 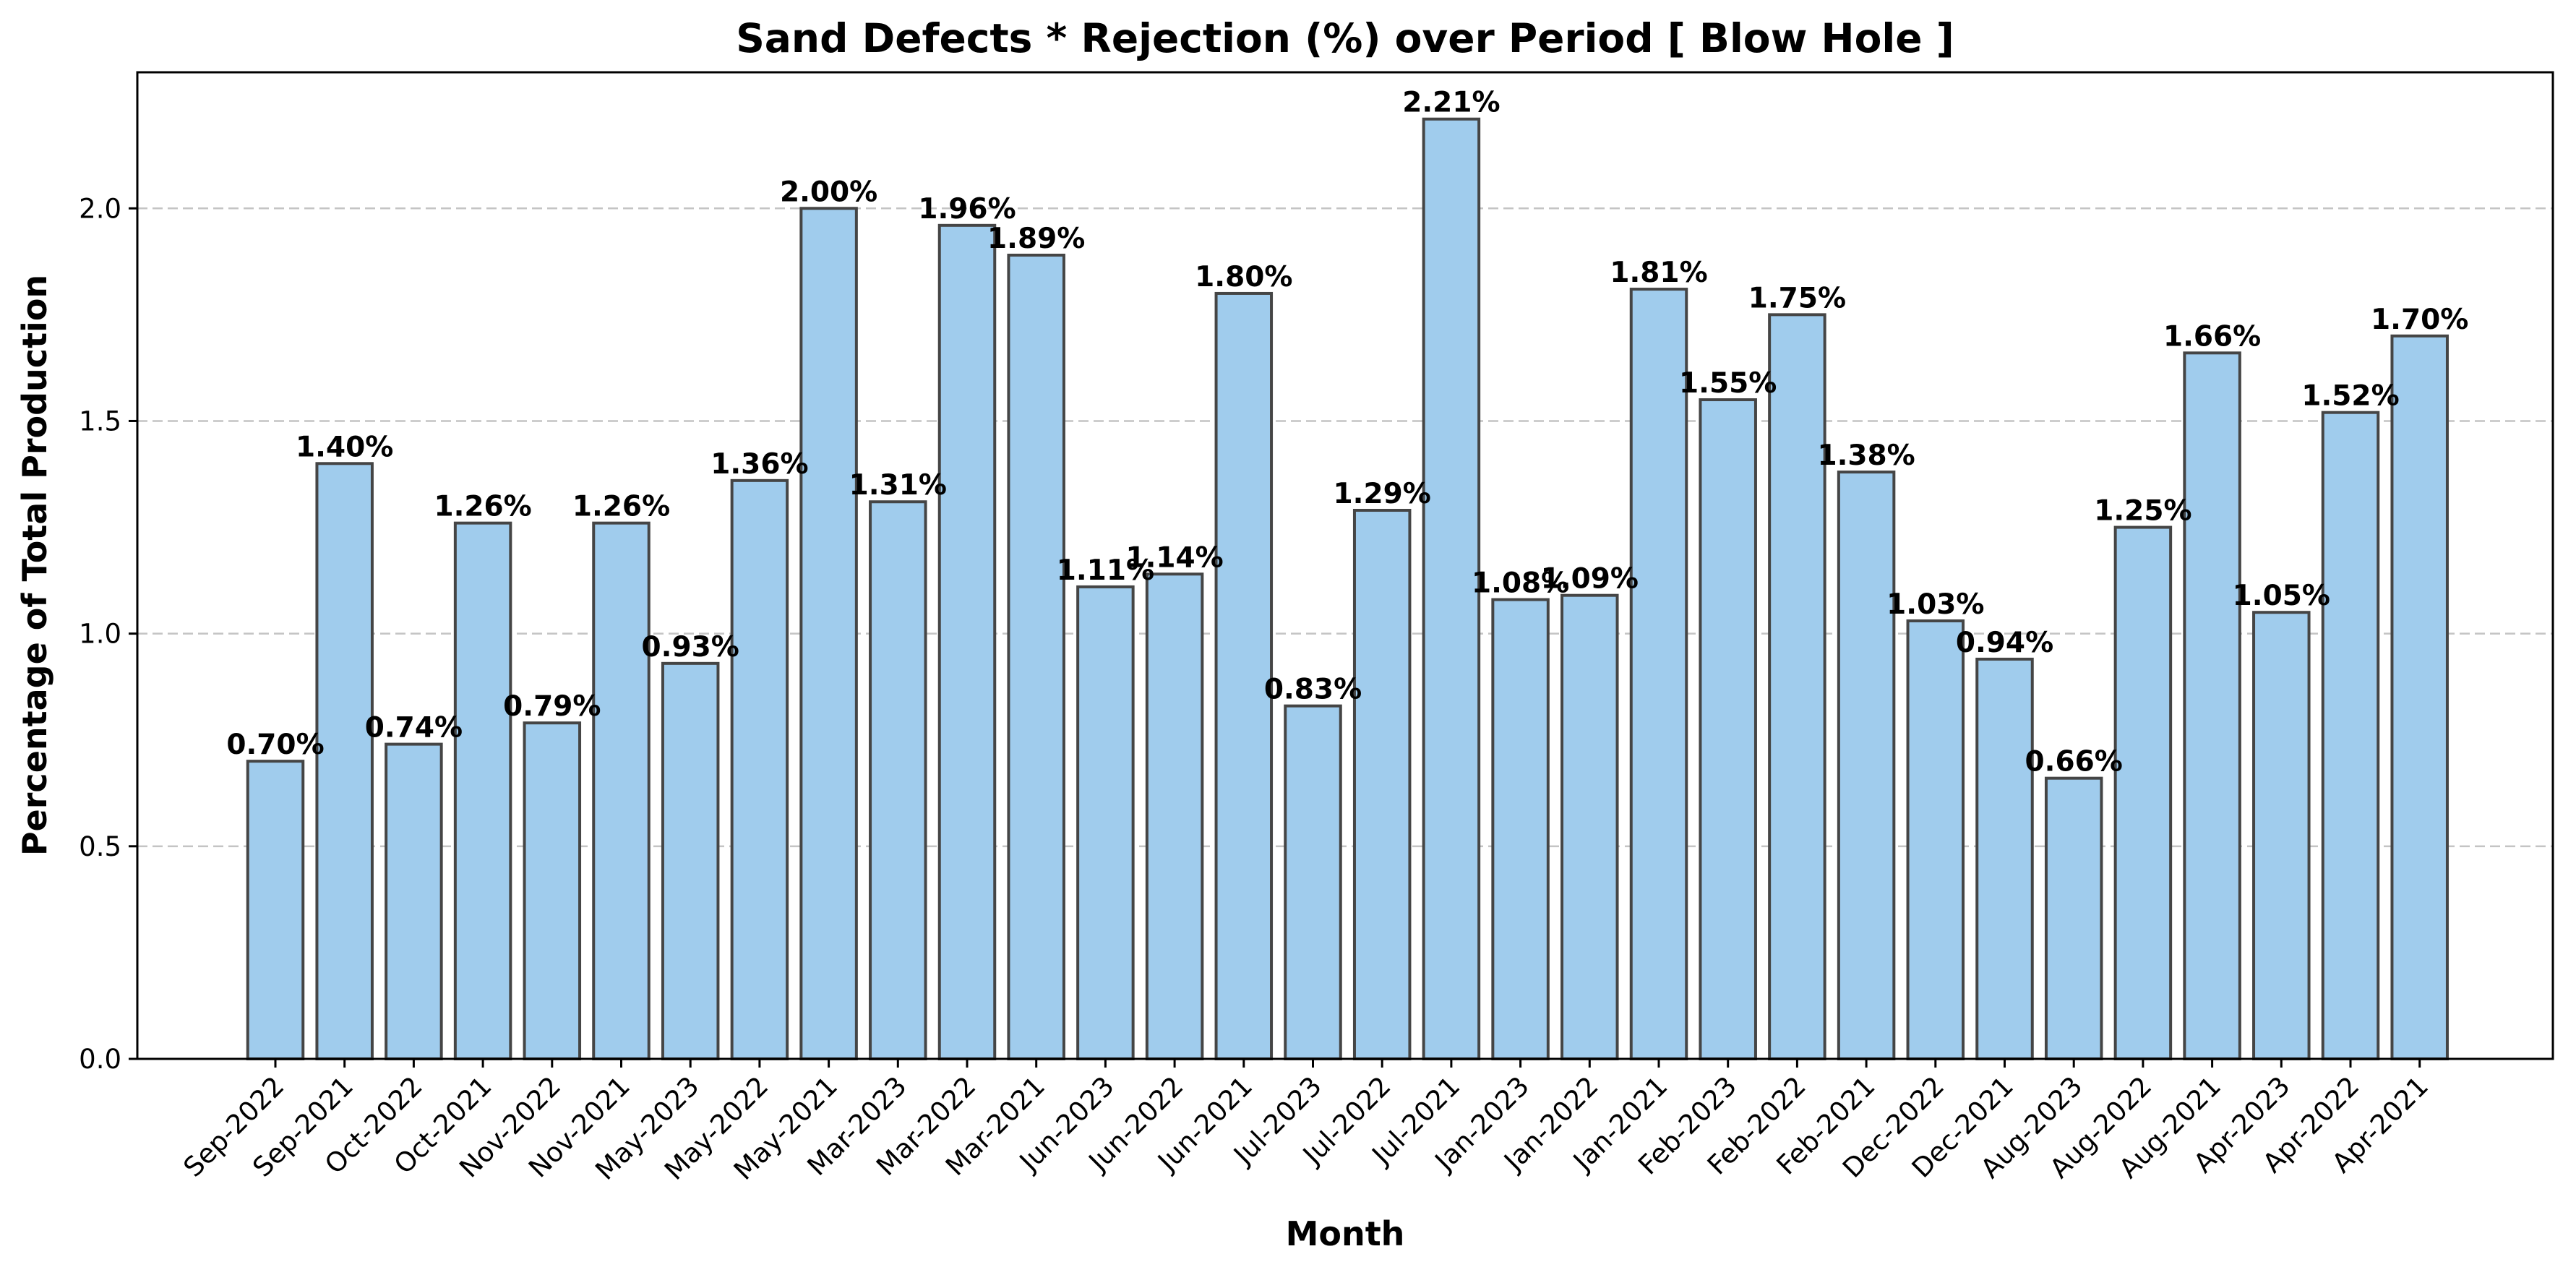 What do you see at coordinates (100, 421) in the screenshot?
I see `y-tick-label: 1.5` at bounding box center [100, 421].